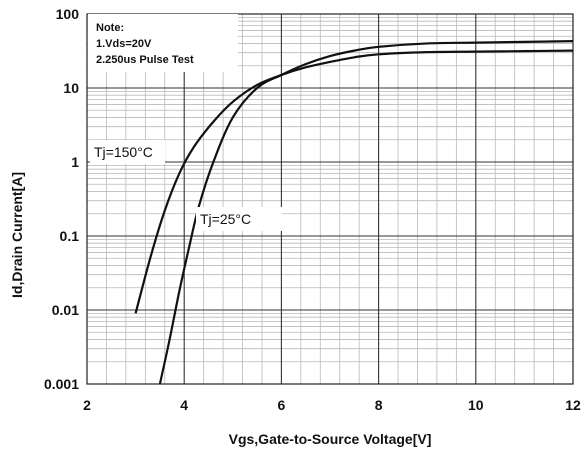  What do you see at coordinates (71, 88) in the screenshot?
I see `y-tick-label: 10` at bounding box center [71, 88].